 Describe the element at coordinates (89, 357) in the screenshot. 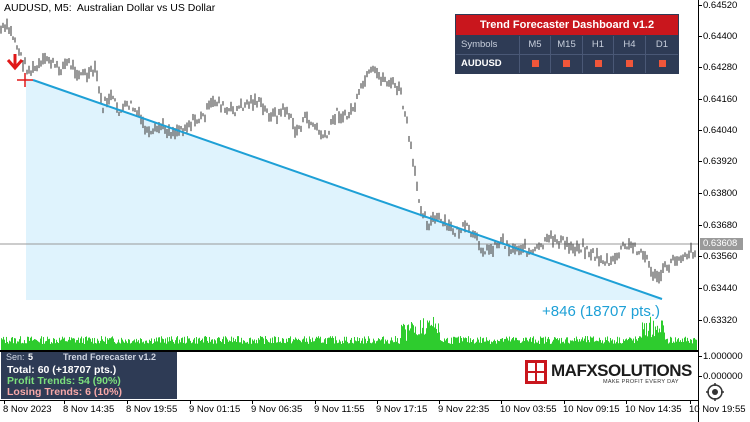

I see `stats-header: Sen: 5 Trend Forecaster v1.2` at that location.